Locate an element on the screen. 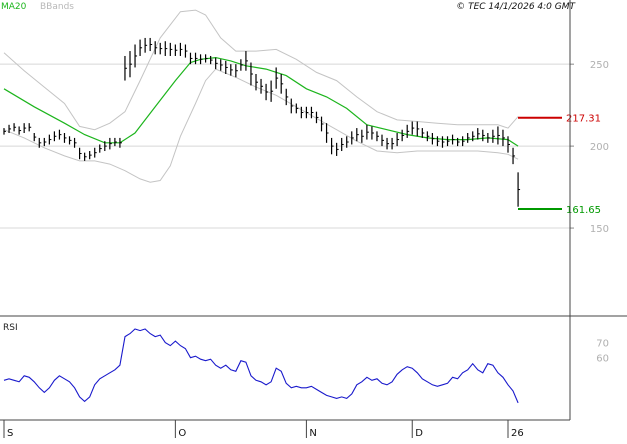 Image resolution: width=627 pixels, height=444 pixels. price-levels: 217.31 161.65 is located at coordinates (559, 165).